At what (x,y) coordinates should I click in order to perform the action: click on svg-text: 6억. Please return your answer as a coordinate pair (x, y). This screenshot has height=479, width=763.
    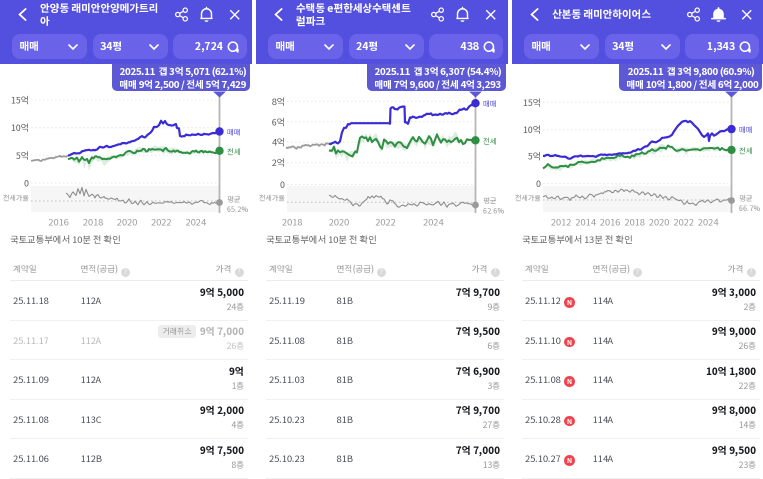
    Looking at the image, I should click on (278, 121).